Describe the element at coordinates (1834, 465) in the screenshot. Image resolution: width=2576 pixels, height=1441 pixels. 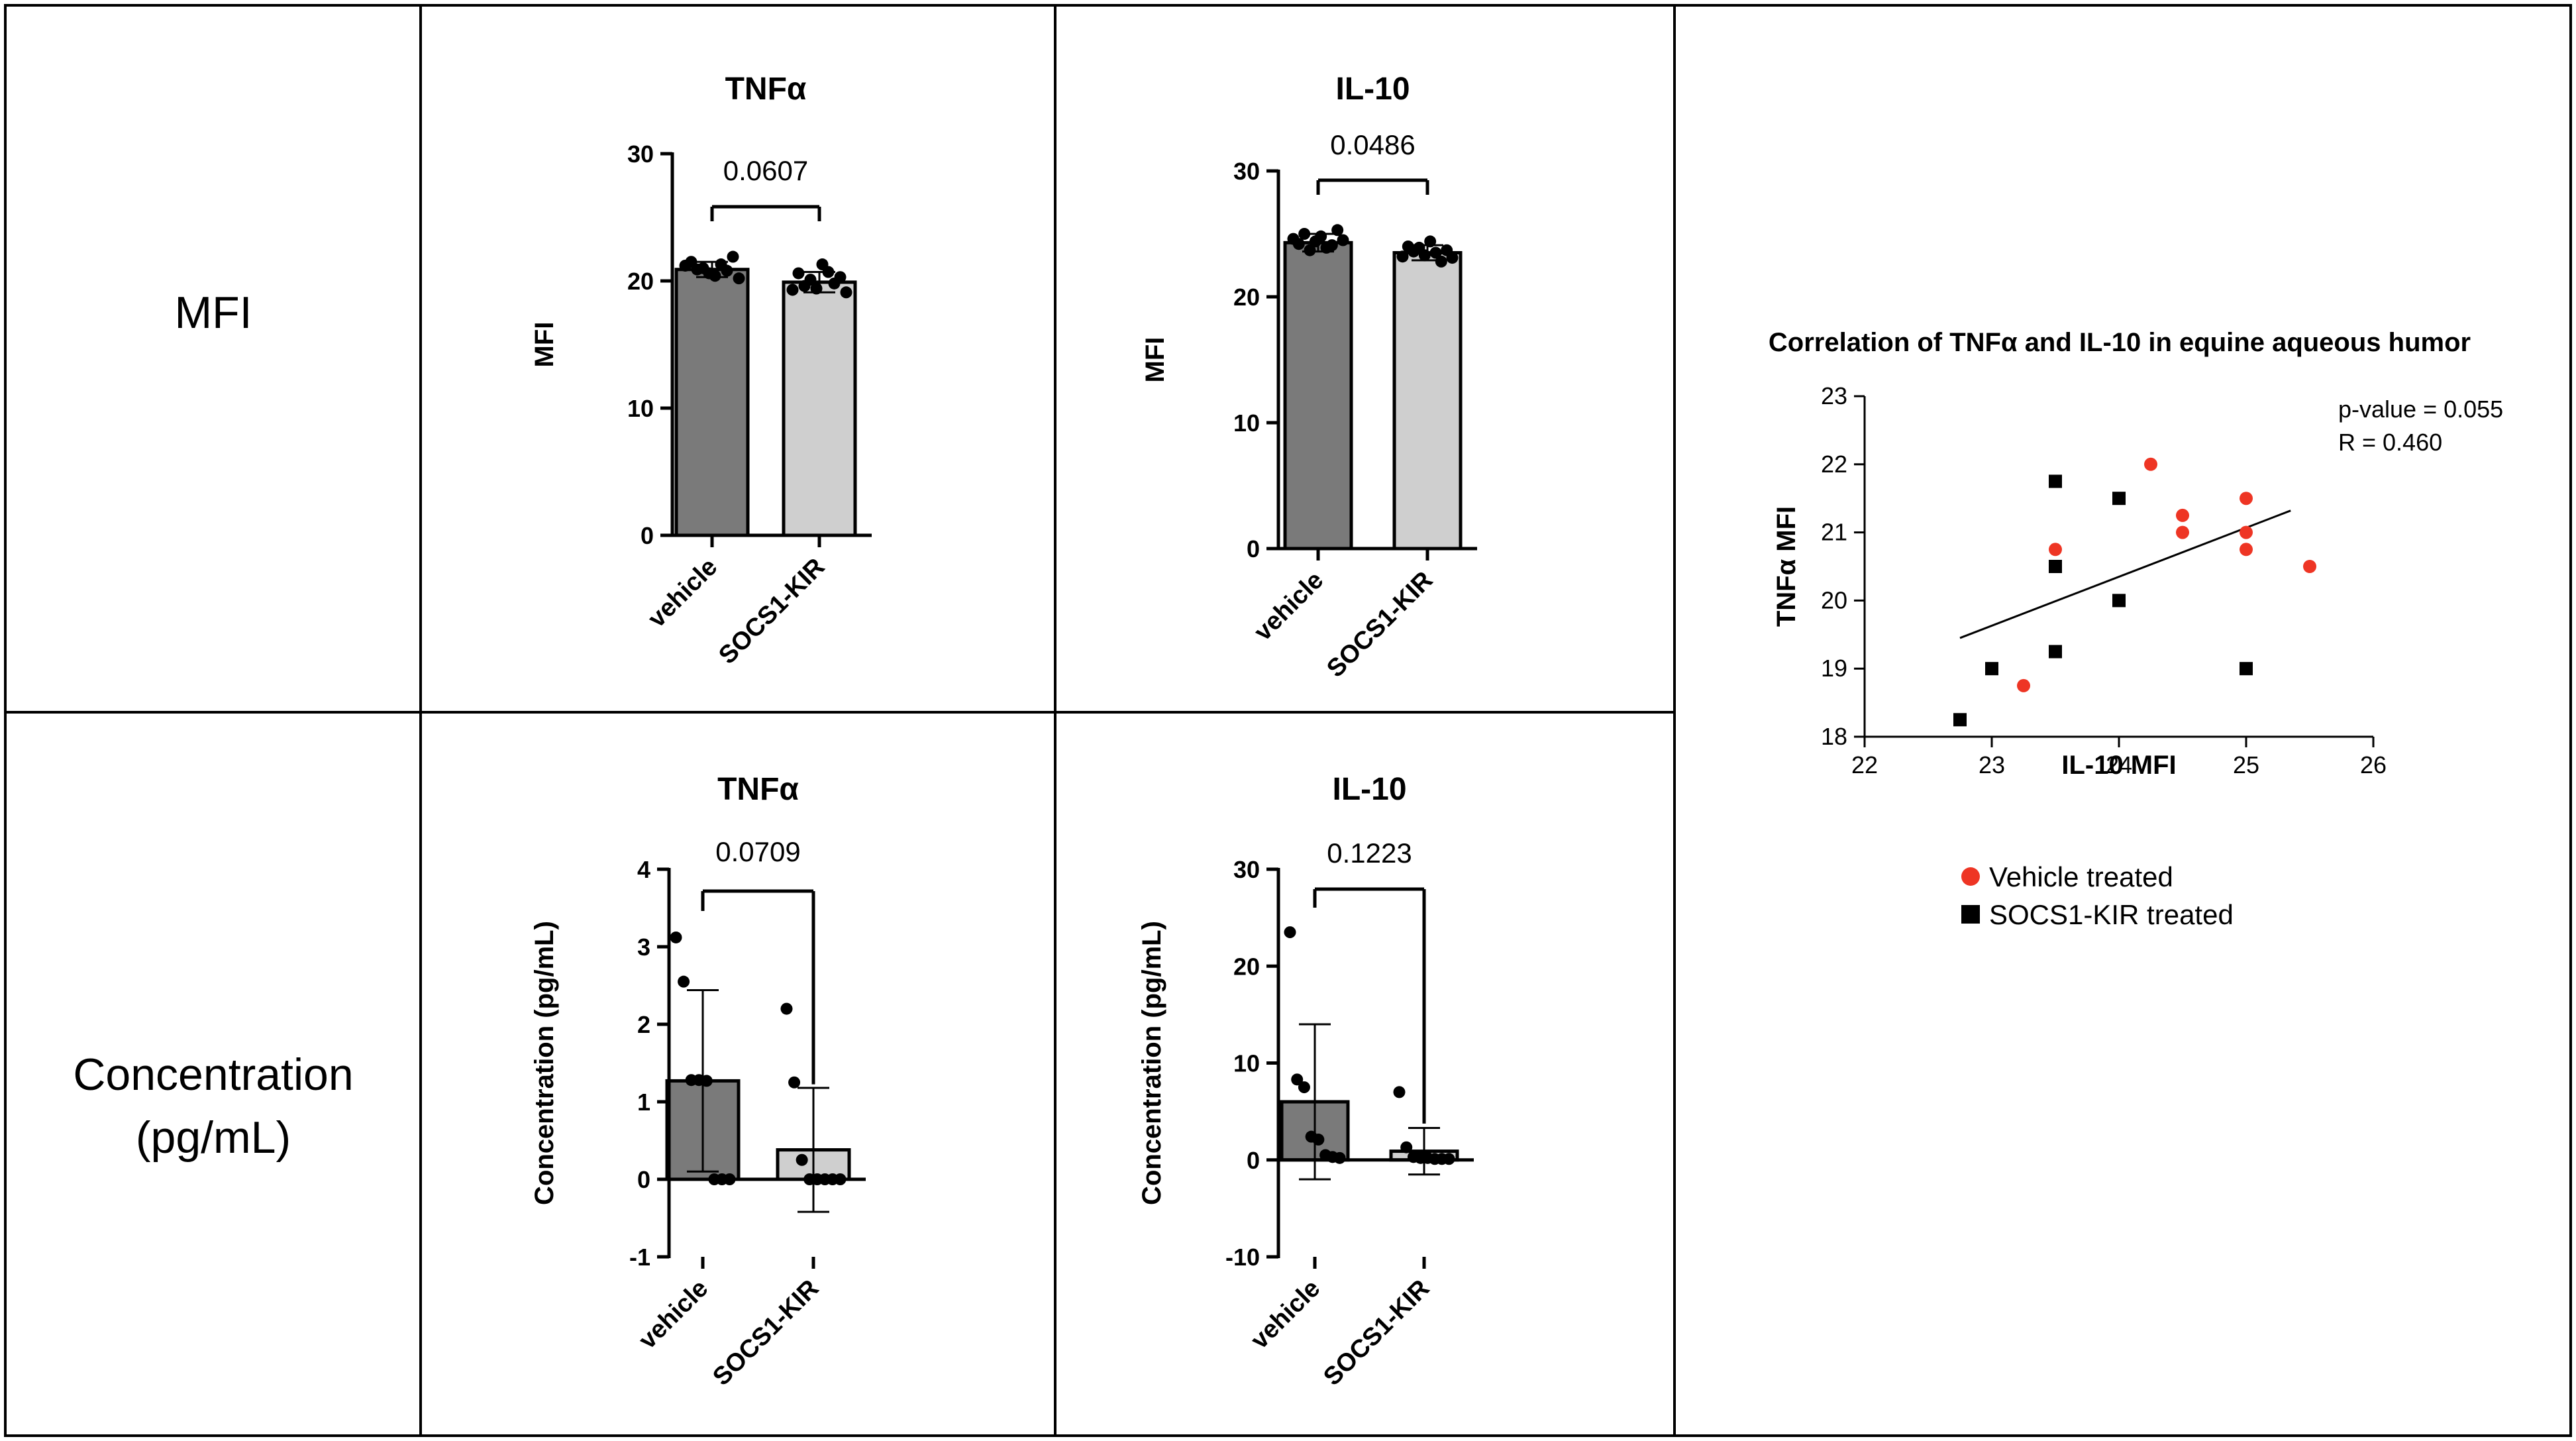
I see `y-tick-label: 22` at that location.